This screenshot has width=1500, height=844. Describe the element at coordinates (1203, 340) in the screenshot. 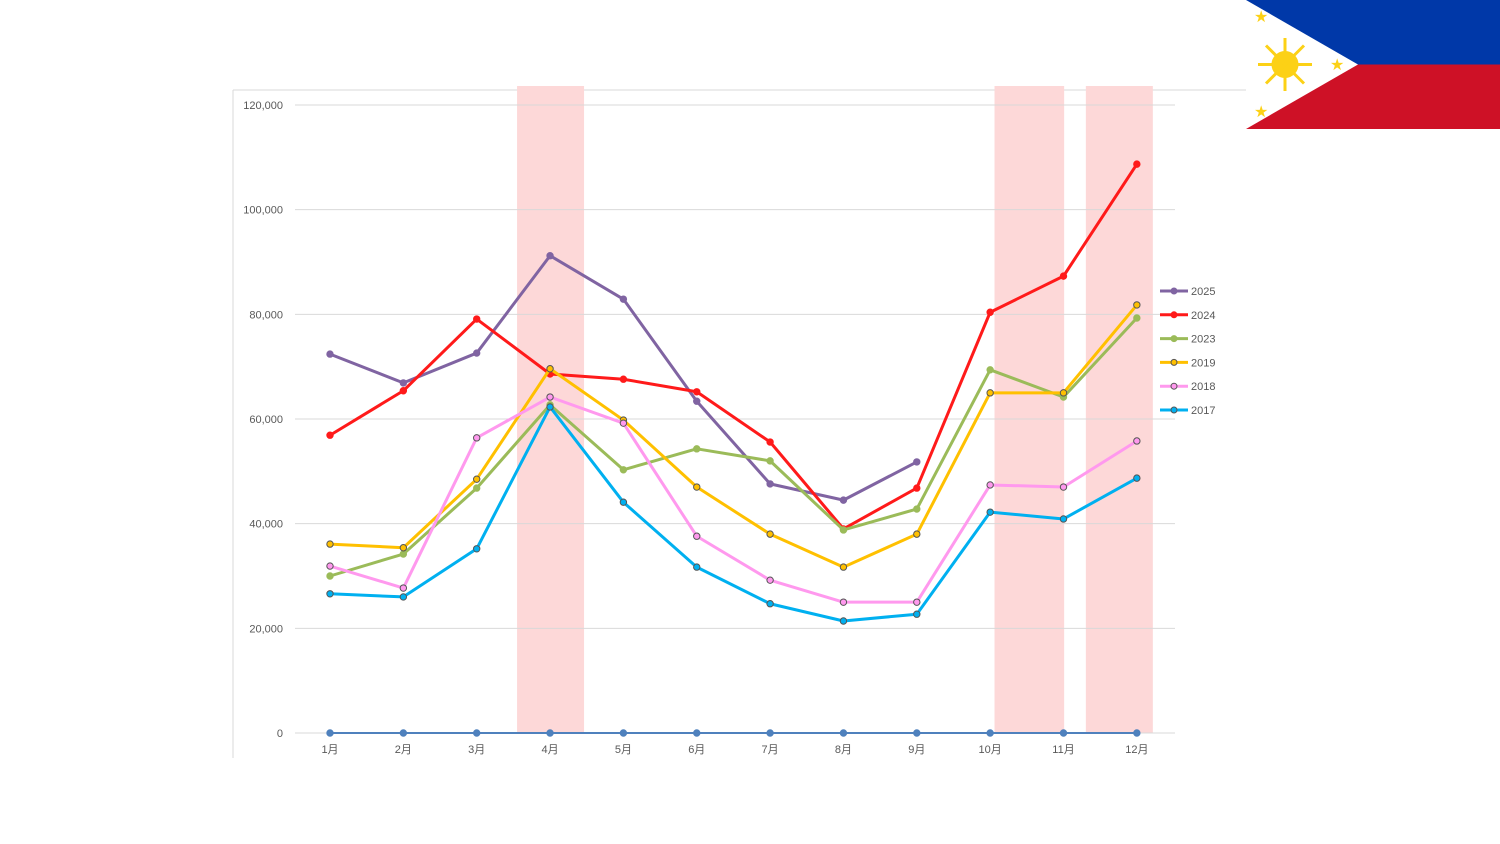

I see `legend-label-2023: 2023` at that location.